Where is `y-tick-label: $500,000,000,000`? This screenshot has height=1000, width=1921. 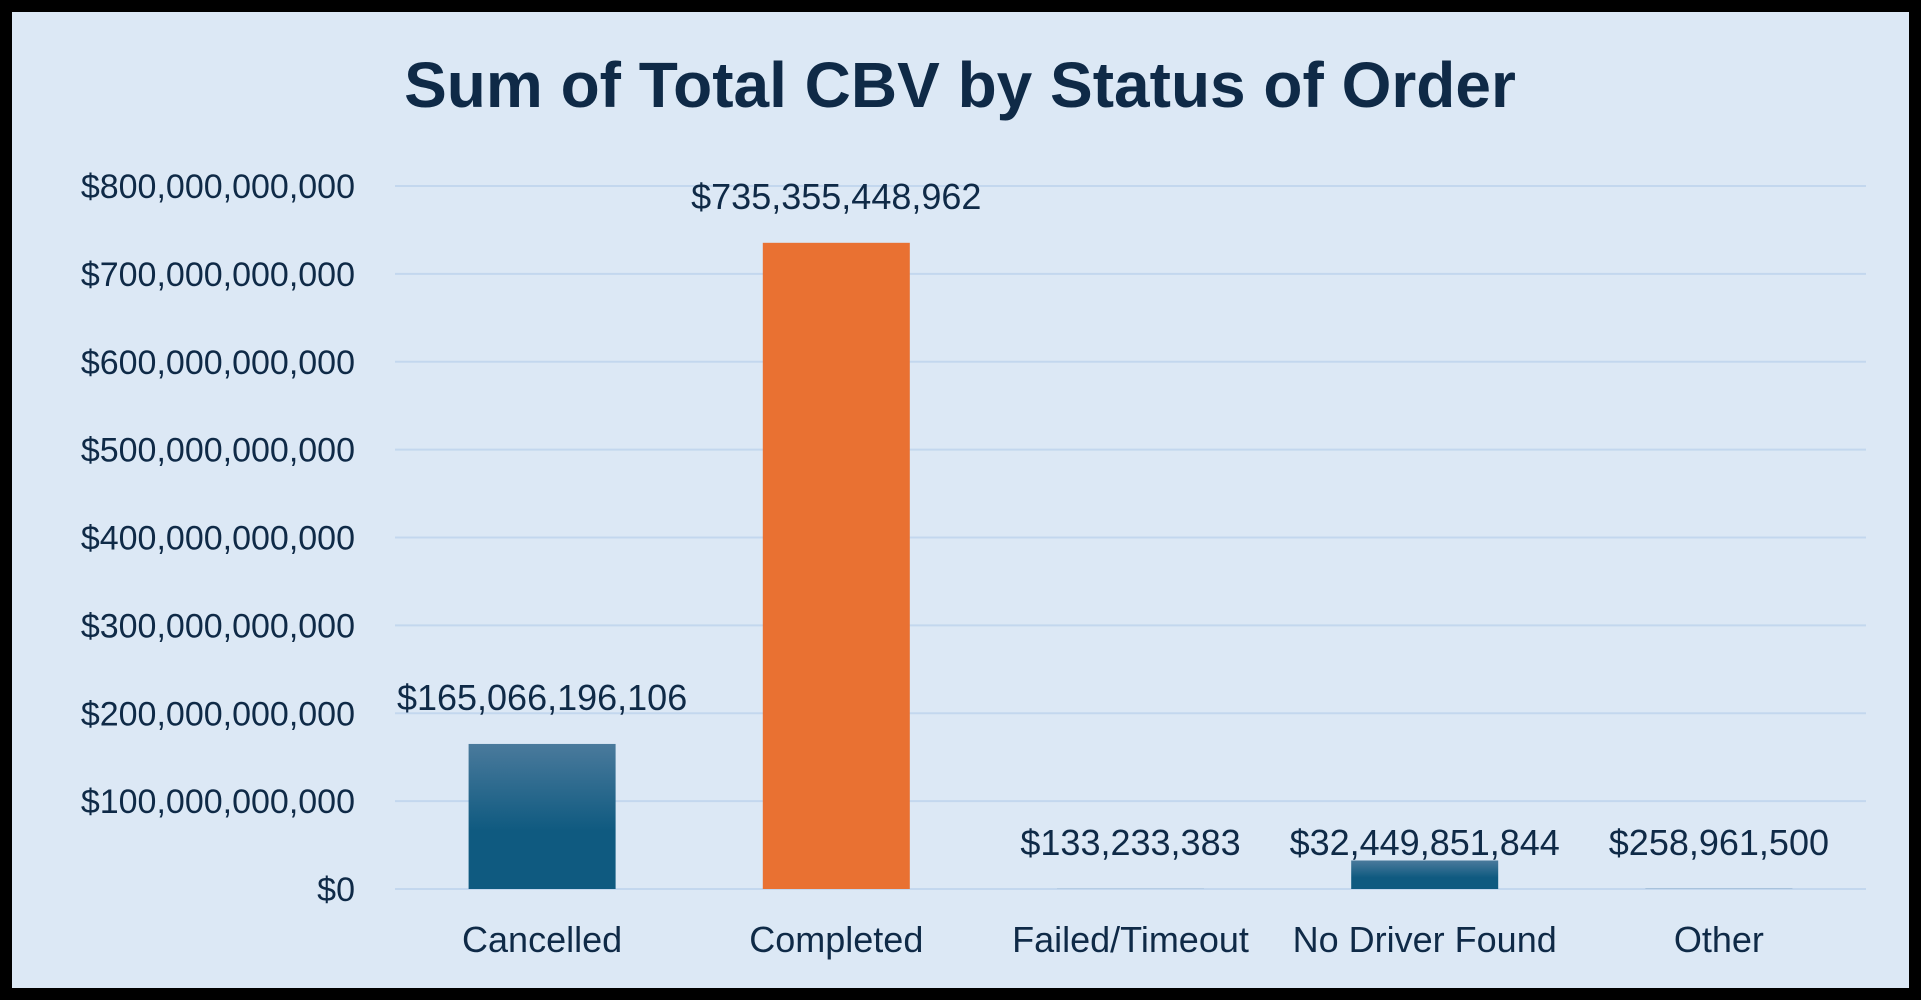 y-tick-label: $500,000,000,000 is located at coordinates (218, 451).